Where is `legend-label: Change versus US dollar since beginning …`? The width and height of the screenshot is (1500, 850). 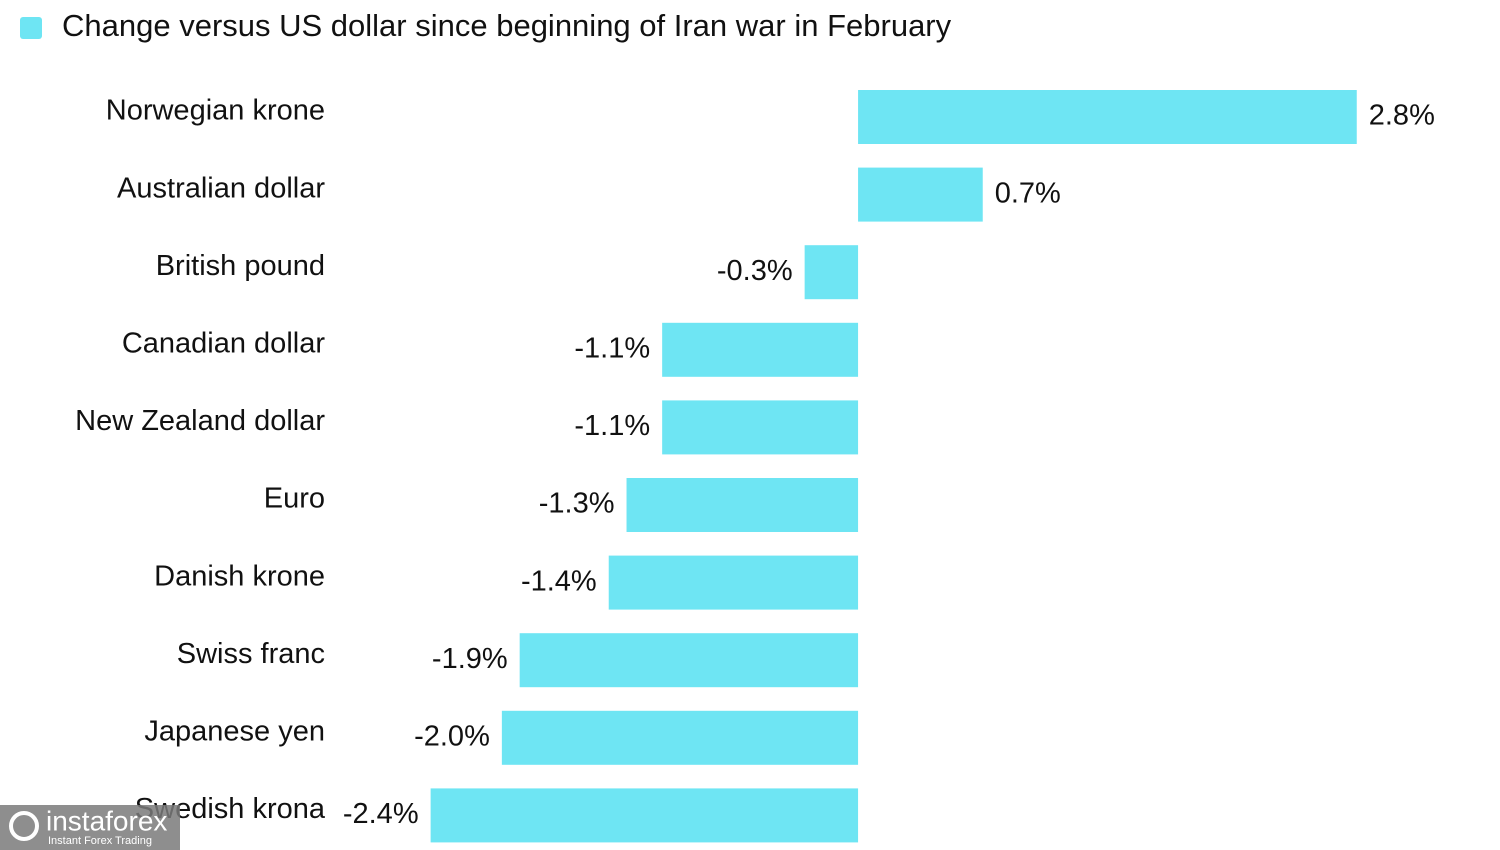 legend-label: Change versus US dollar since beginning … is located at coordinates (507, 25).